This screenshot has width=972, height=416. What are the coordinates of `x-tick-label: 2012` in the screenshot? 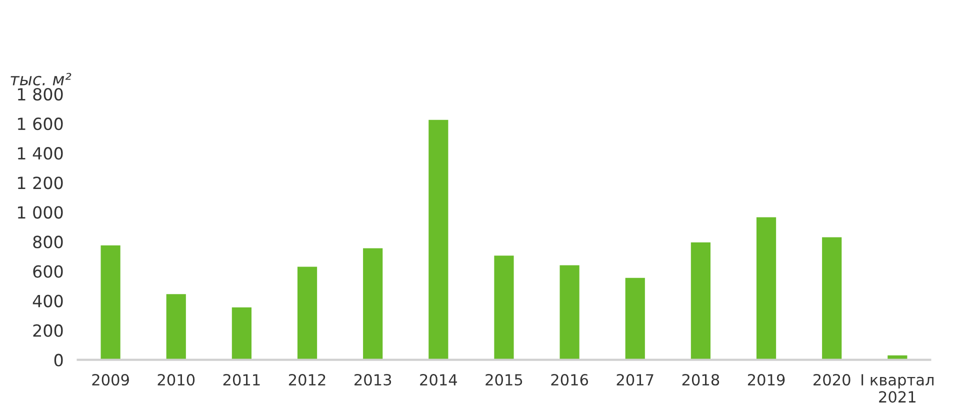 It's located at (307, 380).